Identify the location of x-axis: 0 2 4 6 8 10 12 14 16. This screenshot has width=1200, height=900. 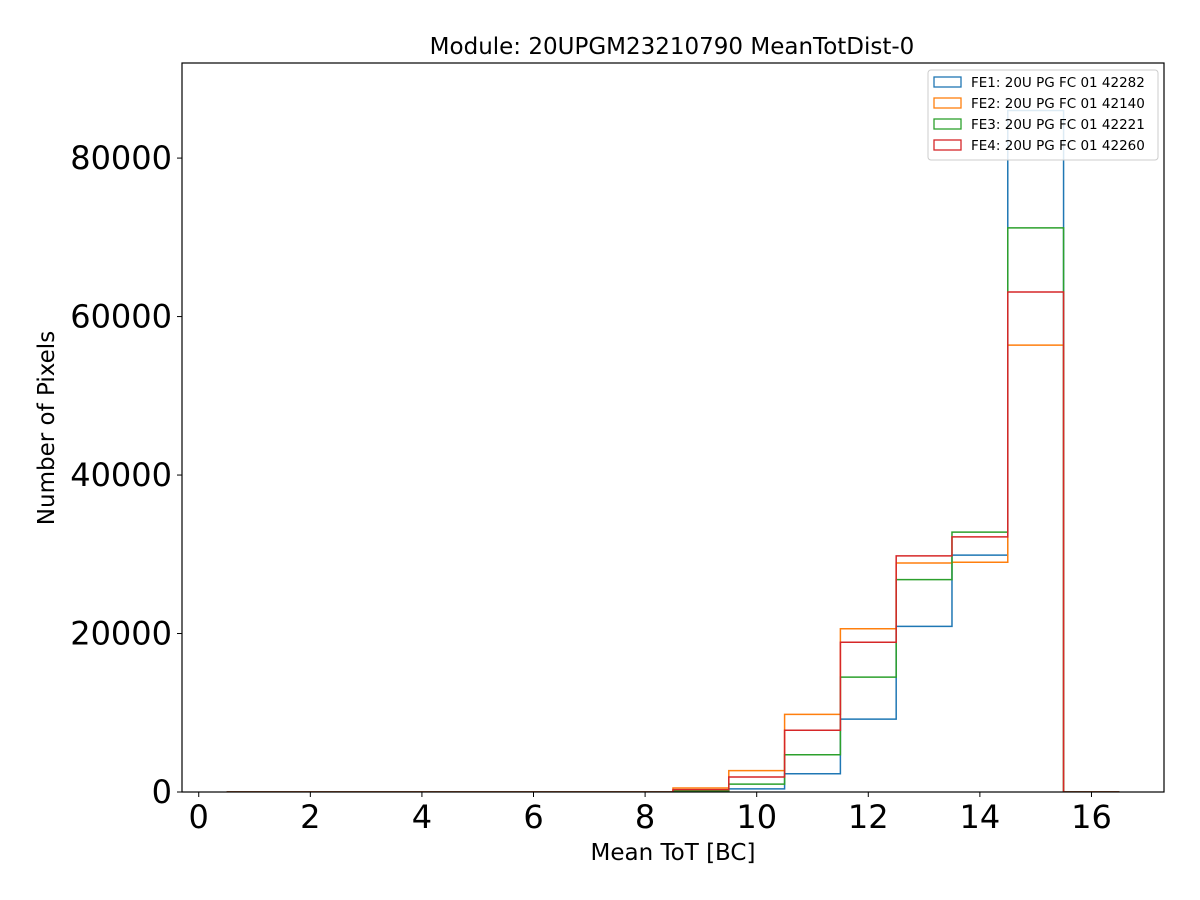
(650, 814).